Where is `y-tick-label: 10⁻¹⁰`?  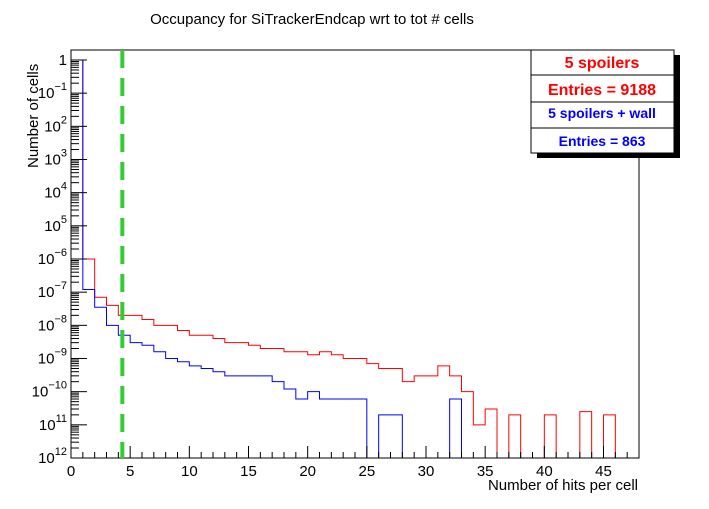
y-tick-label: 10⁻¹⁰ is located at coordinates (49, 390).